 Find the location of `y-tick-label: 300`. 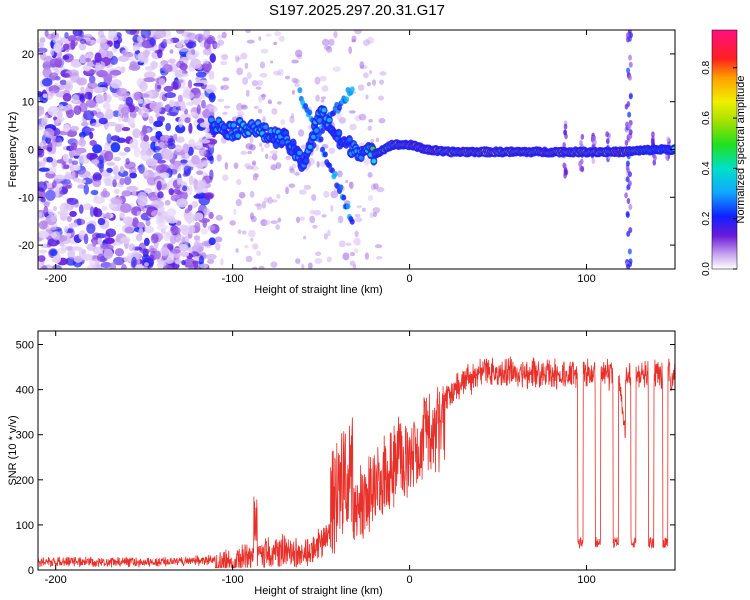

y-tick-label: 300 is located at coordinates (25, 436).